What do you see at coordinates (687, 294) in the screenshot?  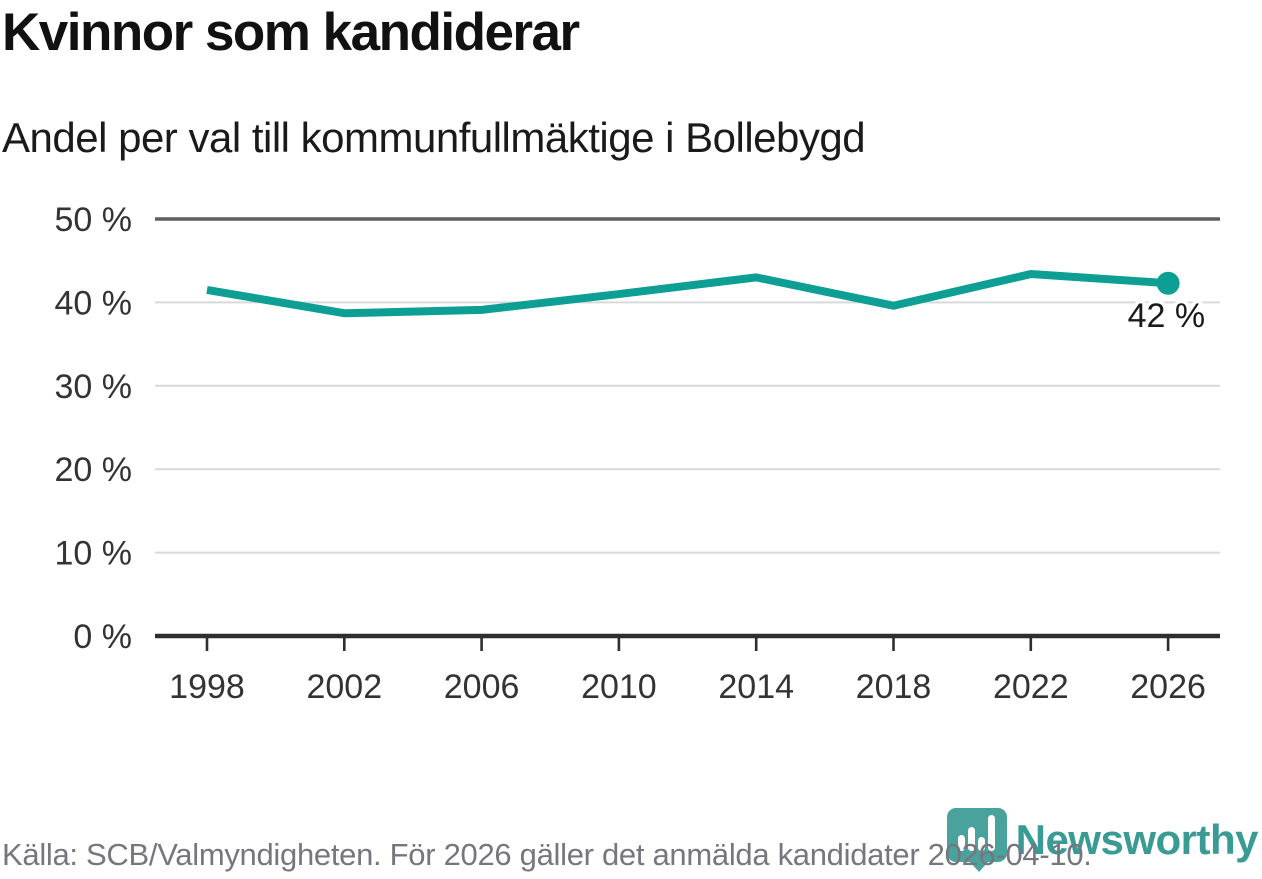 I see `data-line-series` at bounding box center [687, 294].